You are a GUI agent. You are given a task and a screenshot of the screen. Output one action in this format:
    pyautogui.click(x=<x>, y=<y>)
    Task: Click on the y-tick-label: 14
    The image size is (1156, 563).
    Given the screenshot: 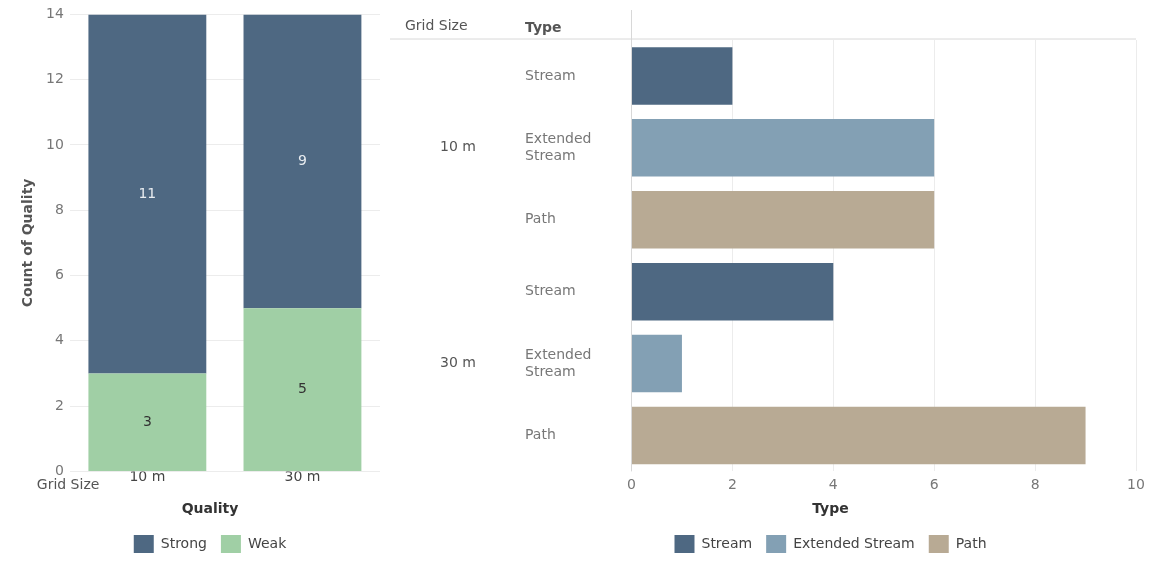 What is the action you would take?
    pyautogui.click(x=54, y=13)
    